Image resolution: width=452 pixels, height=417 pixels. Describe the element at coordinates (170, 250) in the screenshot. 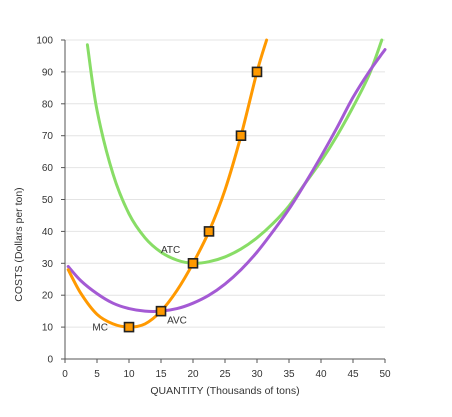

I see `curve-label-atc: ATC` at that location.